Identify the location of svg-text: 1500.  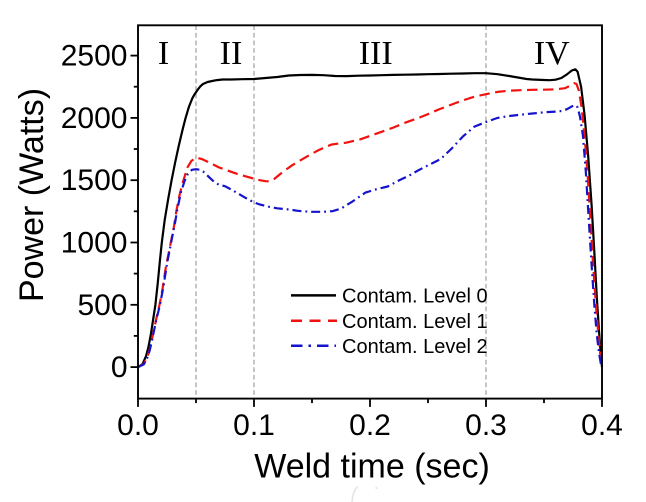
(94, 180).